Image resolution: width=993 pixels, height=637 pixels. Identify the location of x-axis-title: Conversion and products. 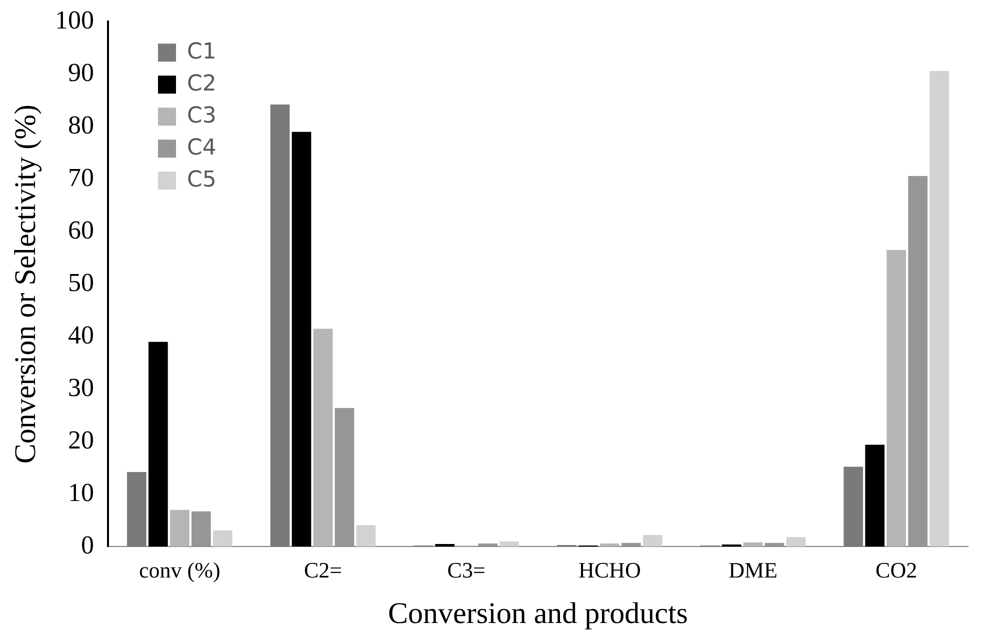
(538, 613).